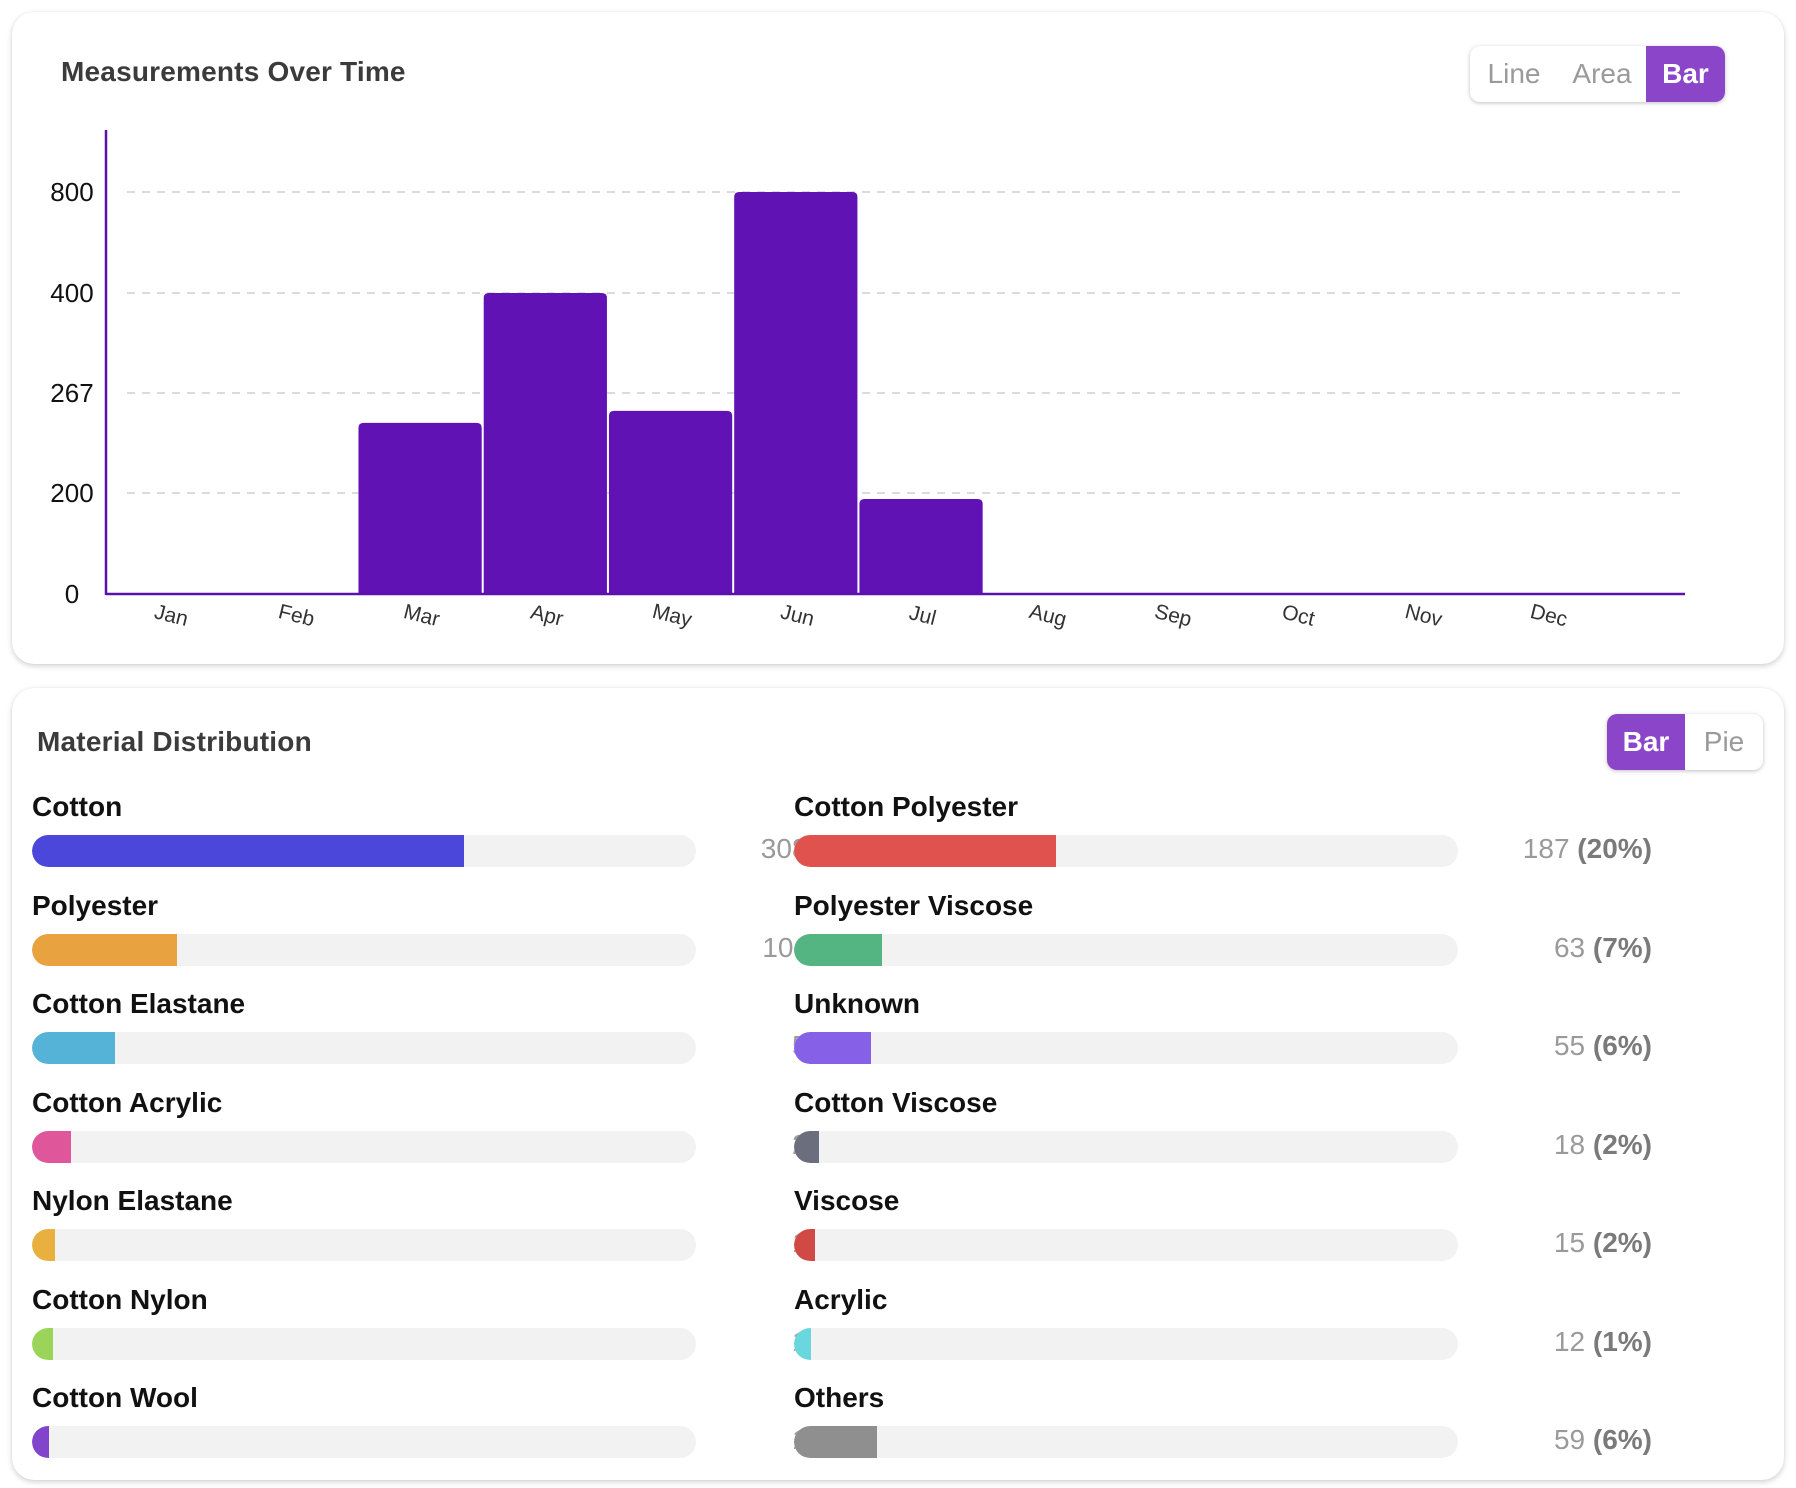 This screenshot has width=1796, height=1488. I want to click on material-label: Unknown, so click(857, 1003).